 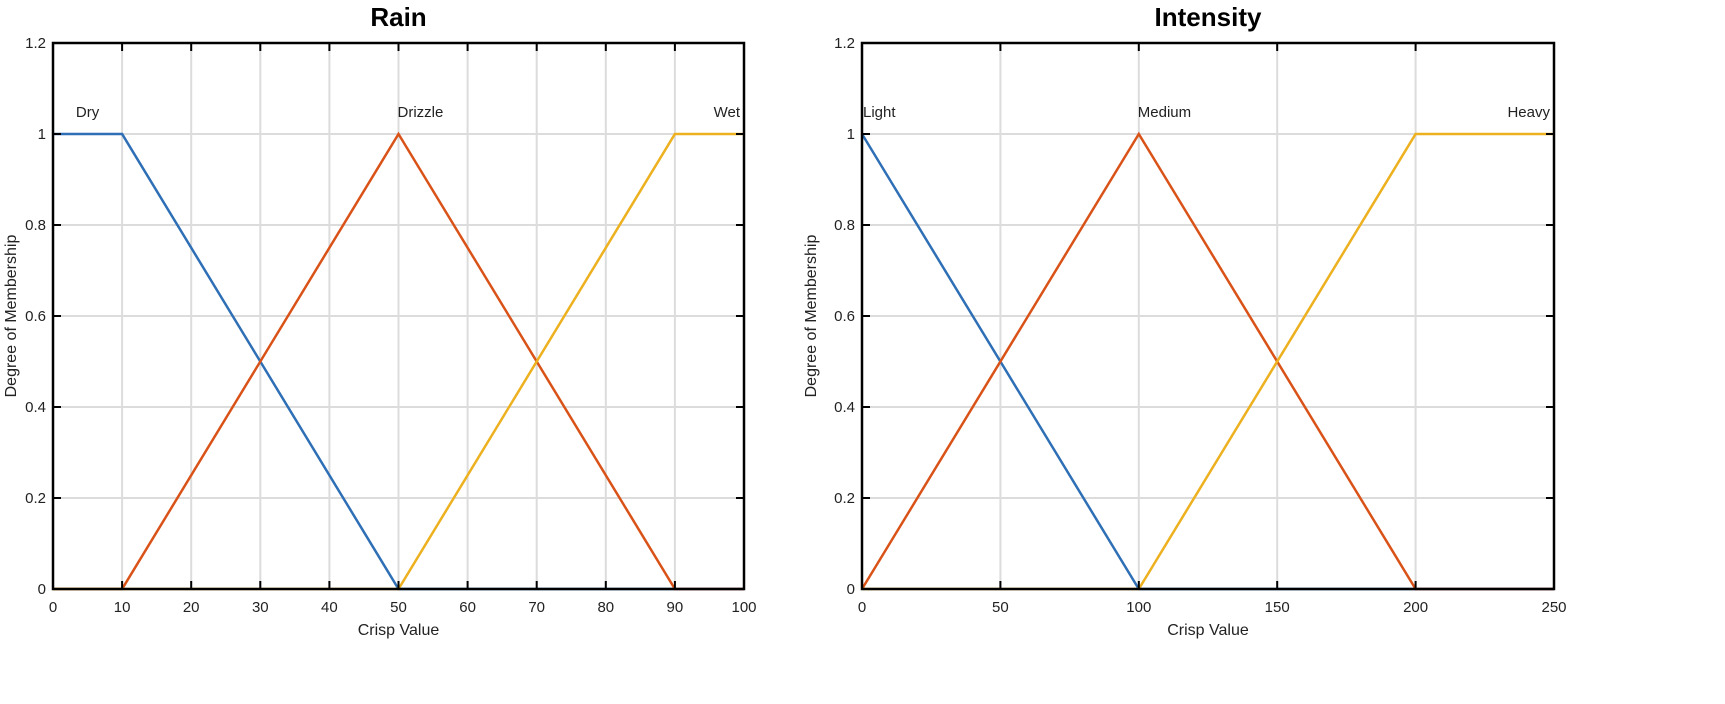 I want to click on chart-title: Rain, so click(x=398, y=17).